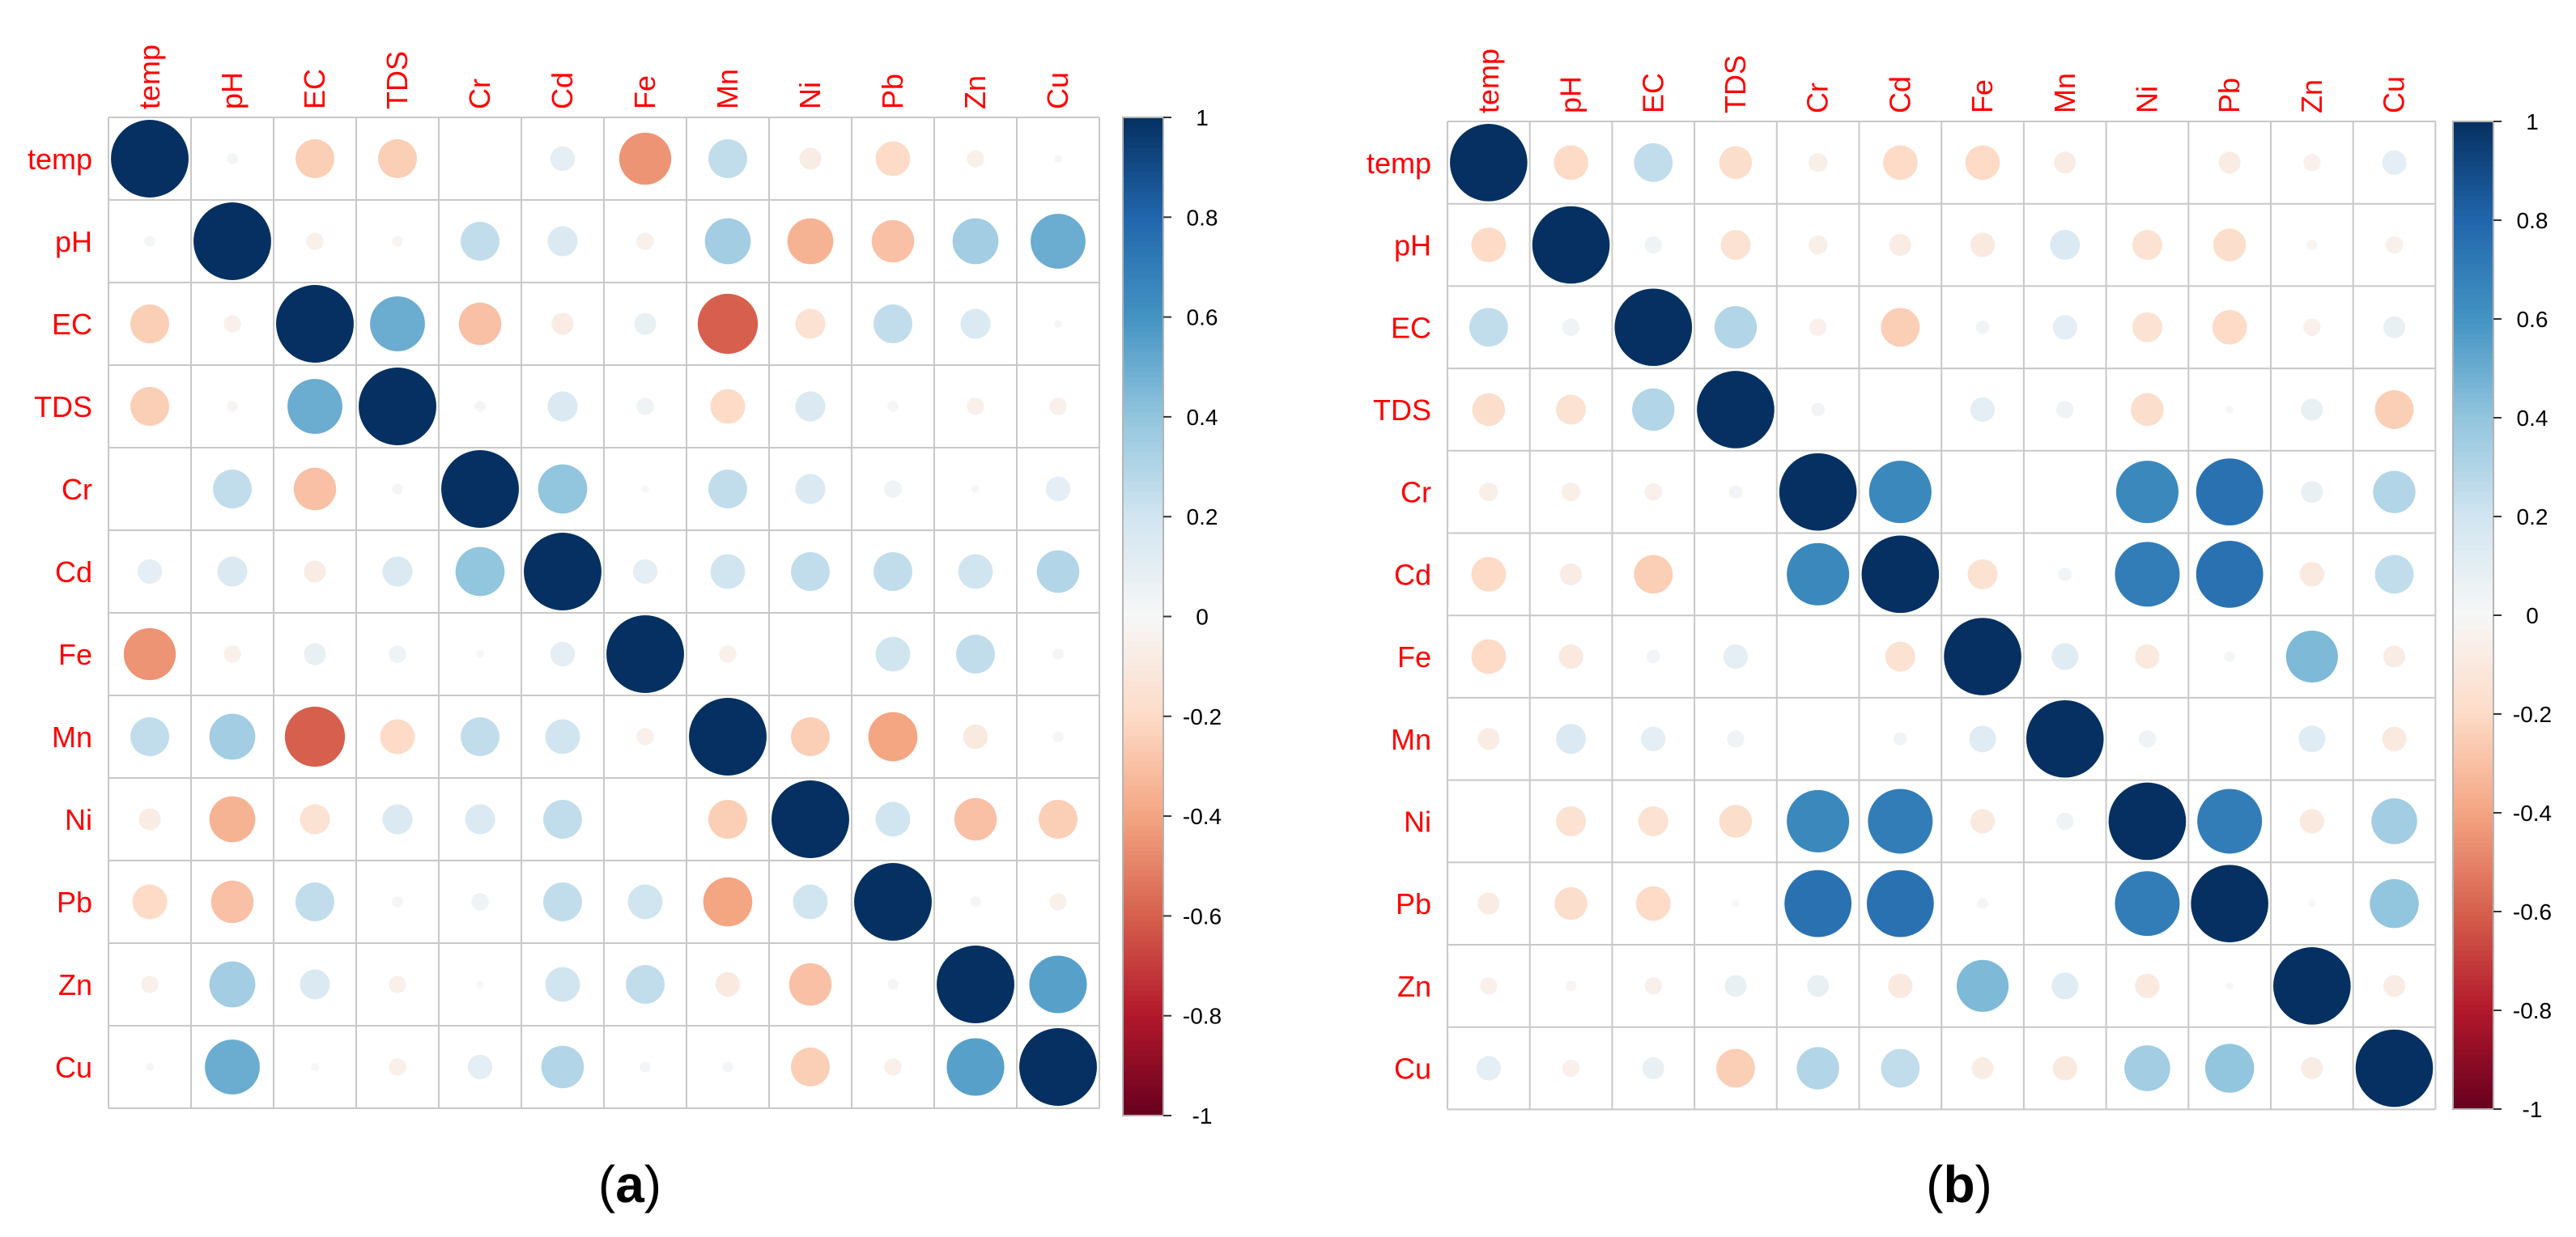  I want to click on panel-b-circle-TDS-Fe, so click(1983, 410).